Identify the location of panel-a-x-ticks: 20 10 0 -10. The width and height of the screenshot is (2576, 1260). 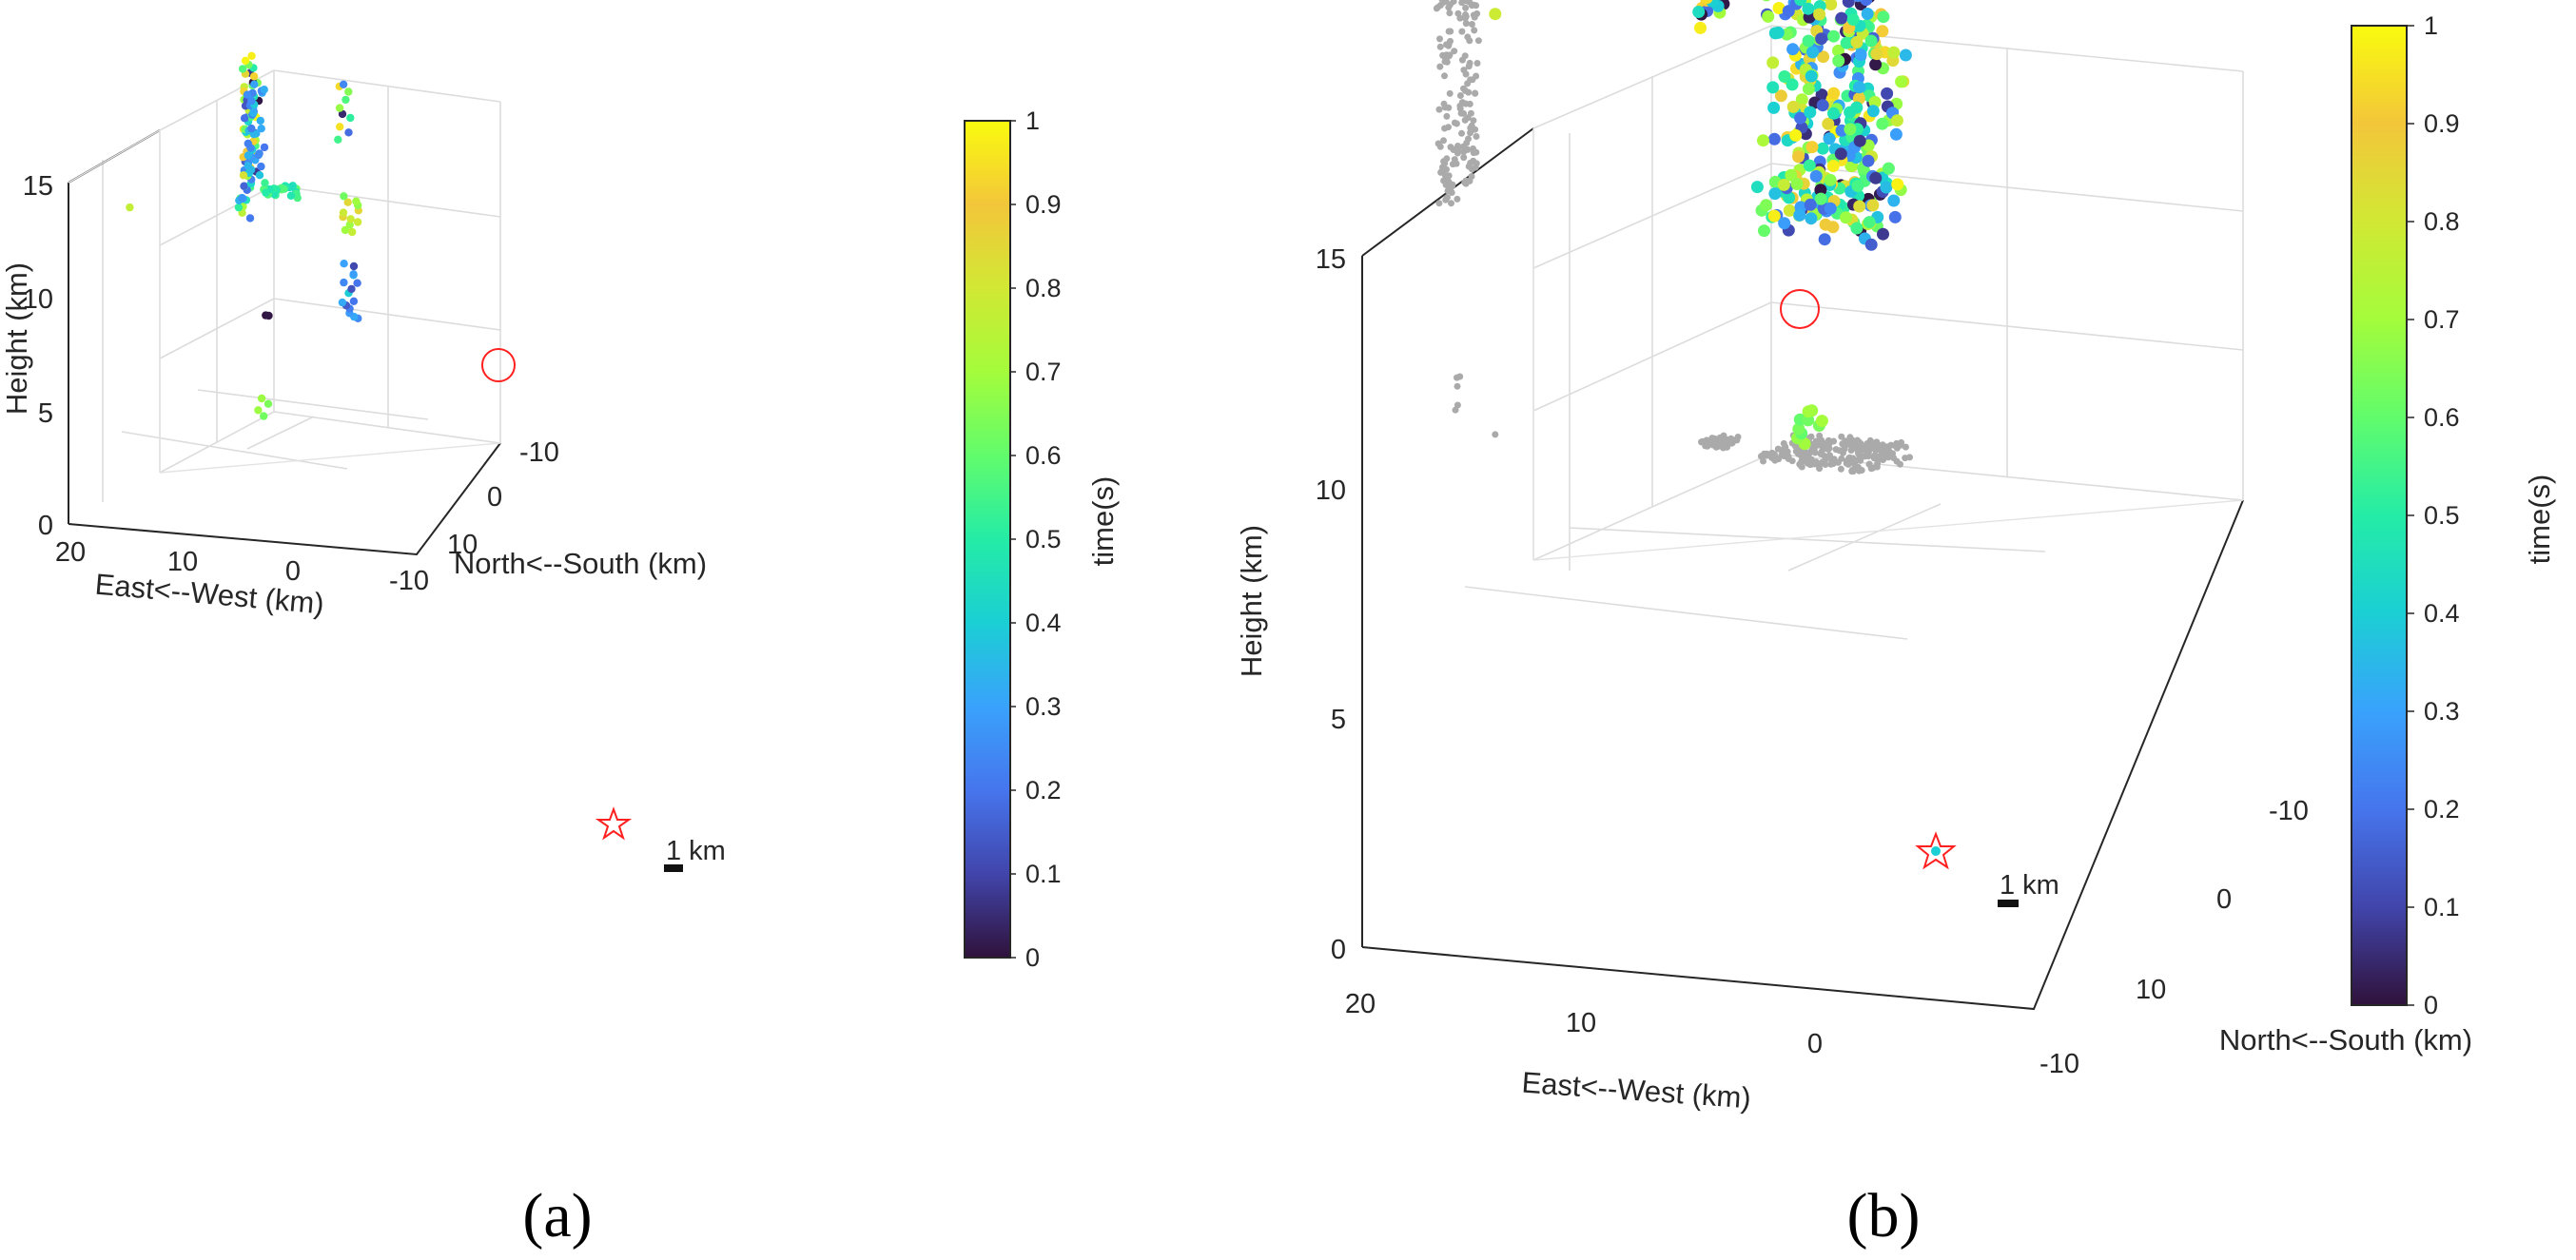
(242, 566).